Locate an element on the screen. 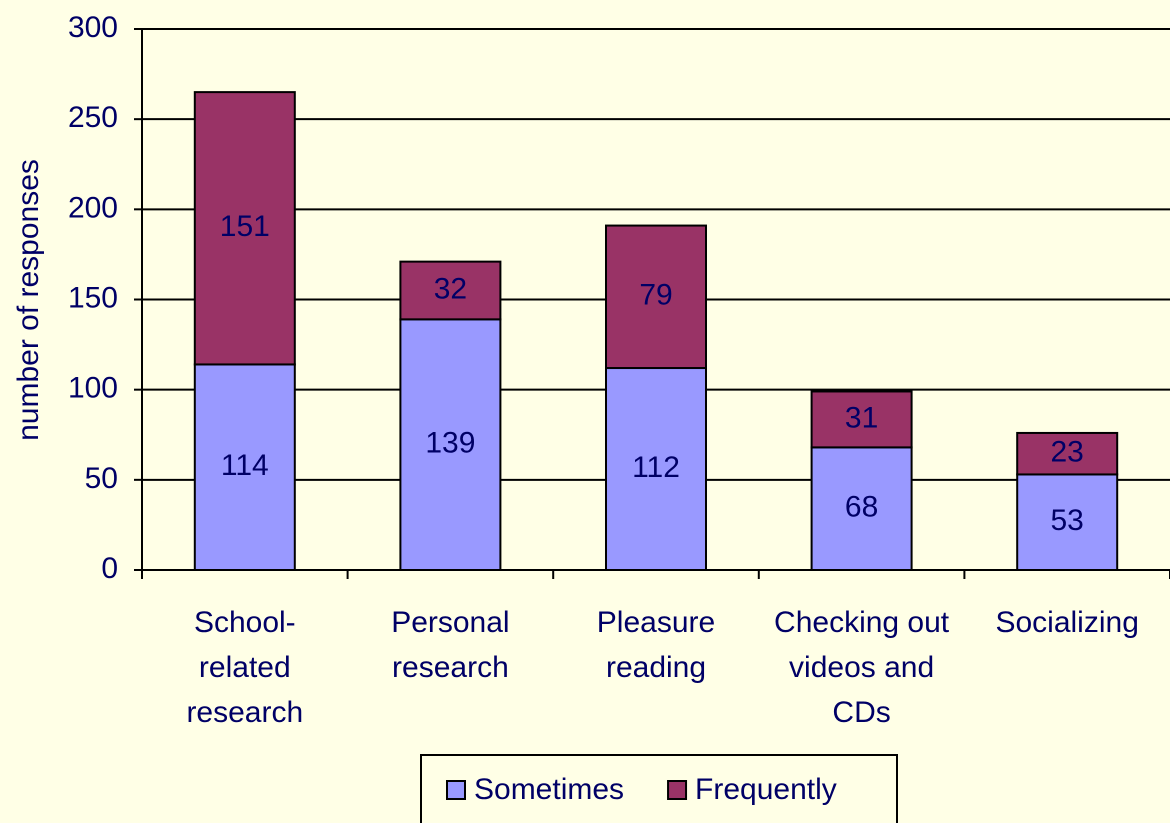 This screenshot has height=823, width=1170. data-label: 32 is located at coordinates (450, 288).